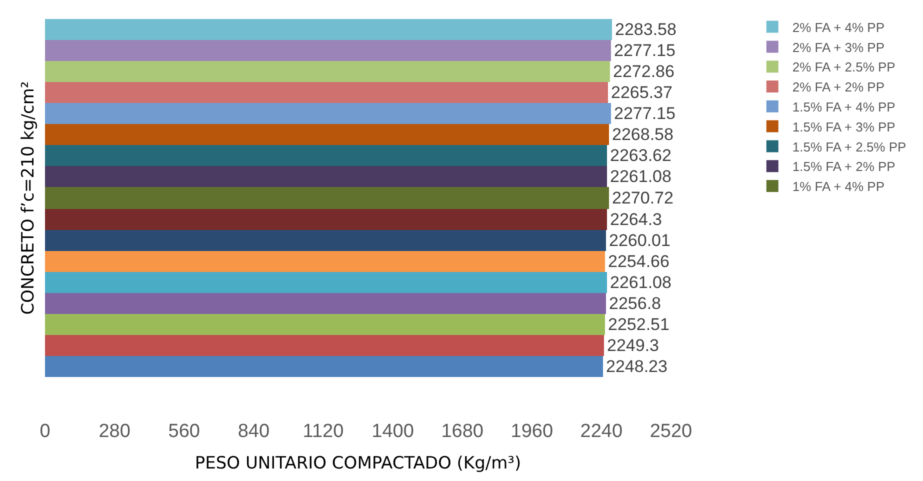 The height and width of the screenshot is (481, 923). What do you see at coordinates (184, 431) in the screenshot?
I see `x-tick-label: 560` at bounding box center [184, 431].